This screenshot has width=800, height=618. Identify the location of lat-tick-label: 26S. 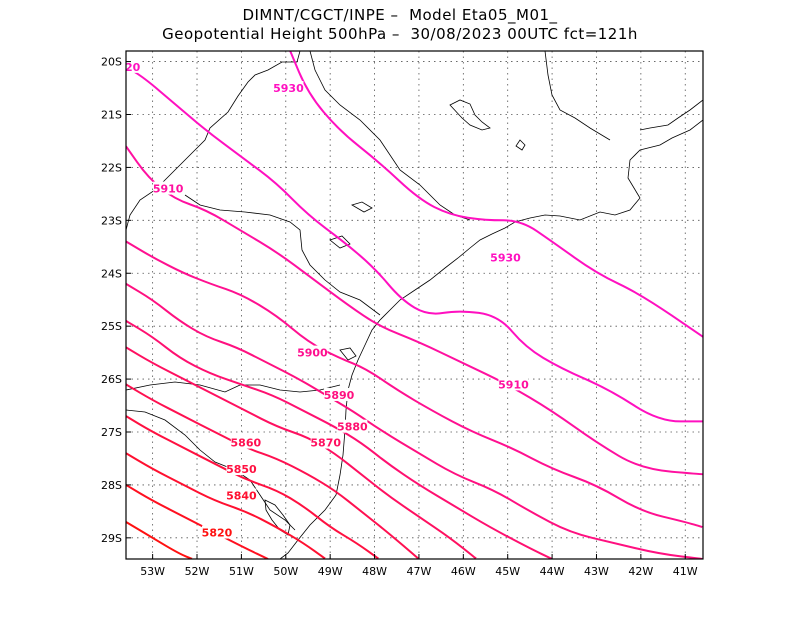
(111, 379).